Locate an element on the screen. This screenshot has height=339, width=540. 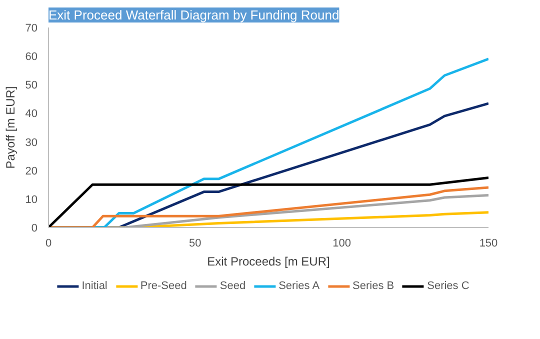
y-tick-label: 10 is located at coordinates (31, 200).